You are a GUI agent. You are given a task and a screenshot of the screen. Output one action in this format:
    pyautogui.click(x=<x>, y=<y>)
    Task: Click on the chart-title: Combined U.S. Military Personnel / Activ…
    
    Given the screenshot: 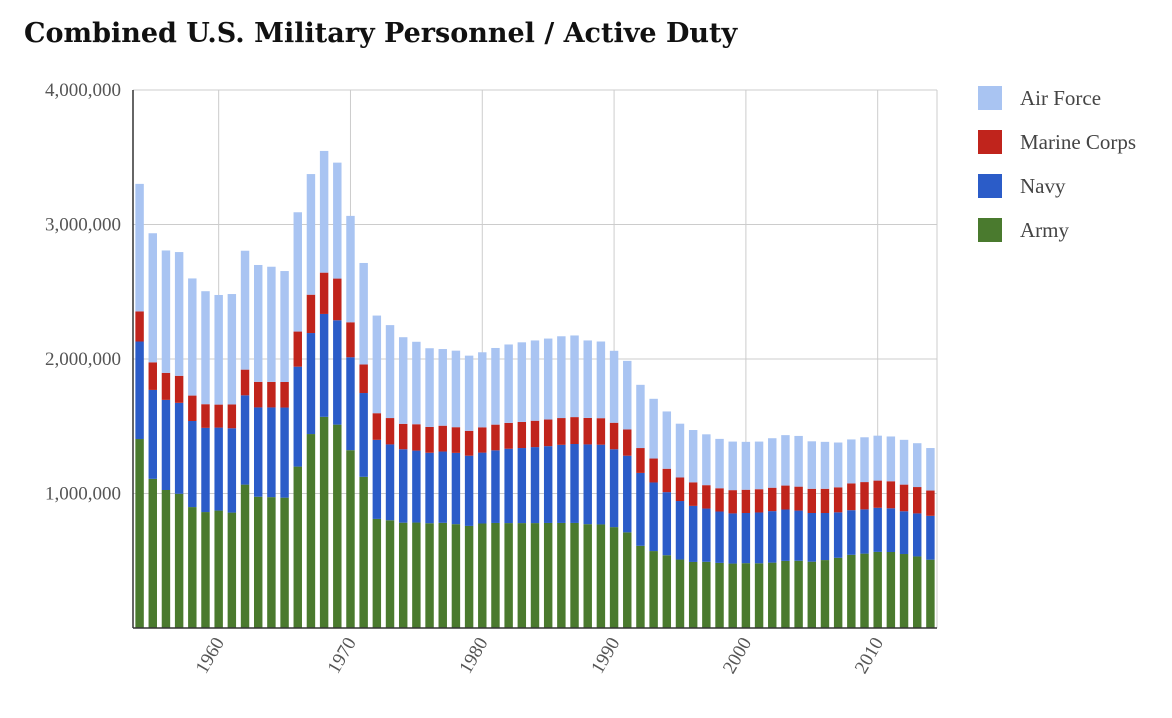 What is the action you would take?
    pyautogui.click(x=381, y=33)
    